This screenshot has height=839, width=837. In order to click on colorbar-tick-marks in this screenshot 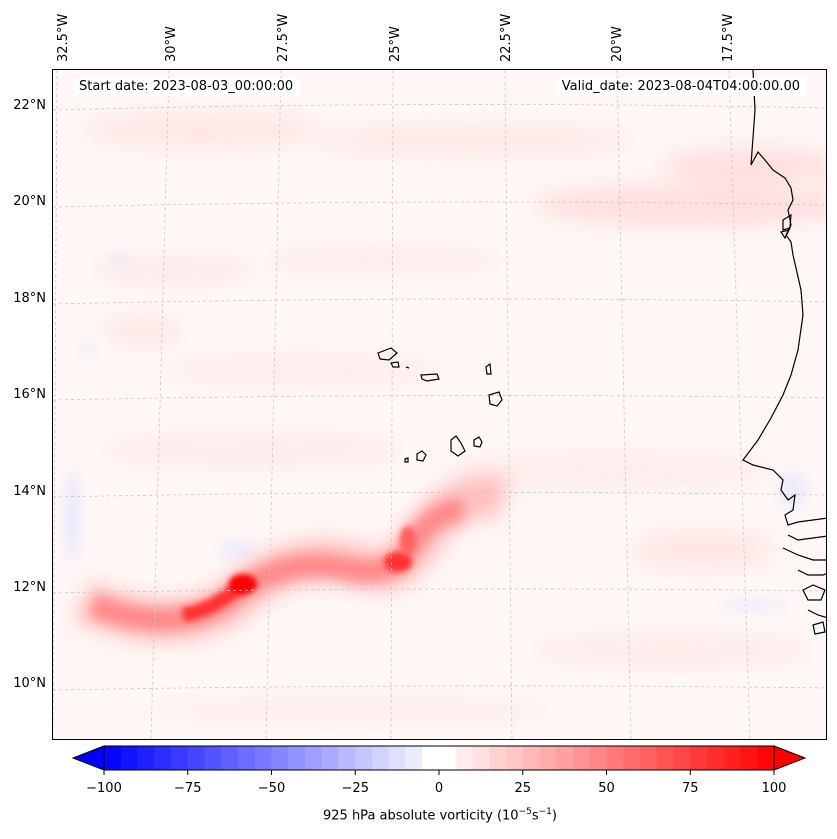, I will do `click(439, 772)`.